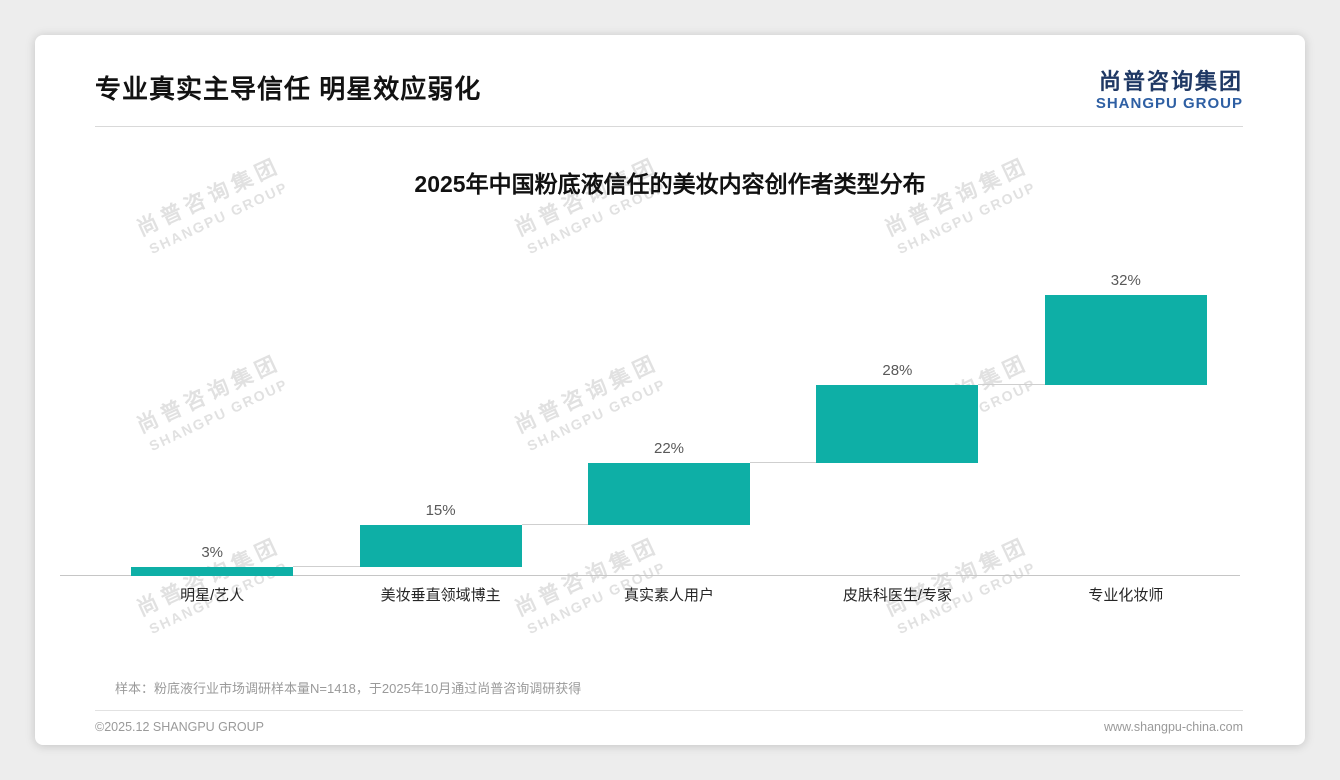  Describe the element at coordinates (440, 595) in the screenshot. I see `category-label: 美妆垂直领域博主` at that location.